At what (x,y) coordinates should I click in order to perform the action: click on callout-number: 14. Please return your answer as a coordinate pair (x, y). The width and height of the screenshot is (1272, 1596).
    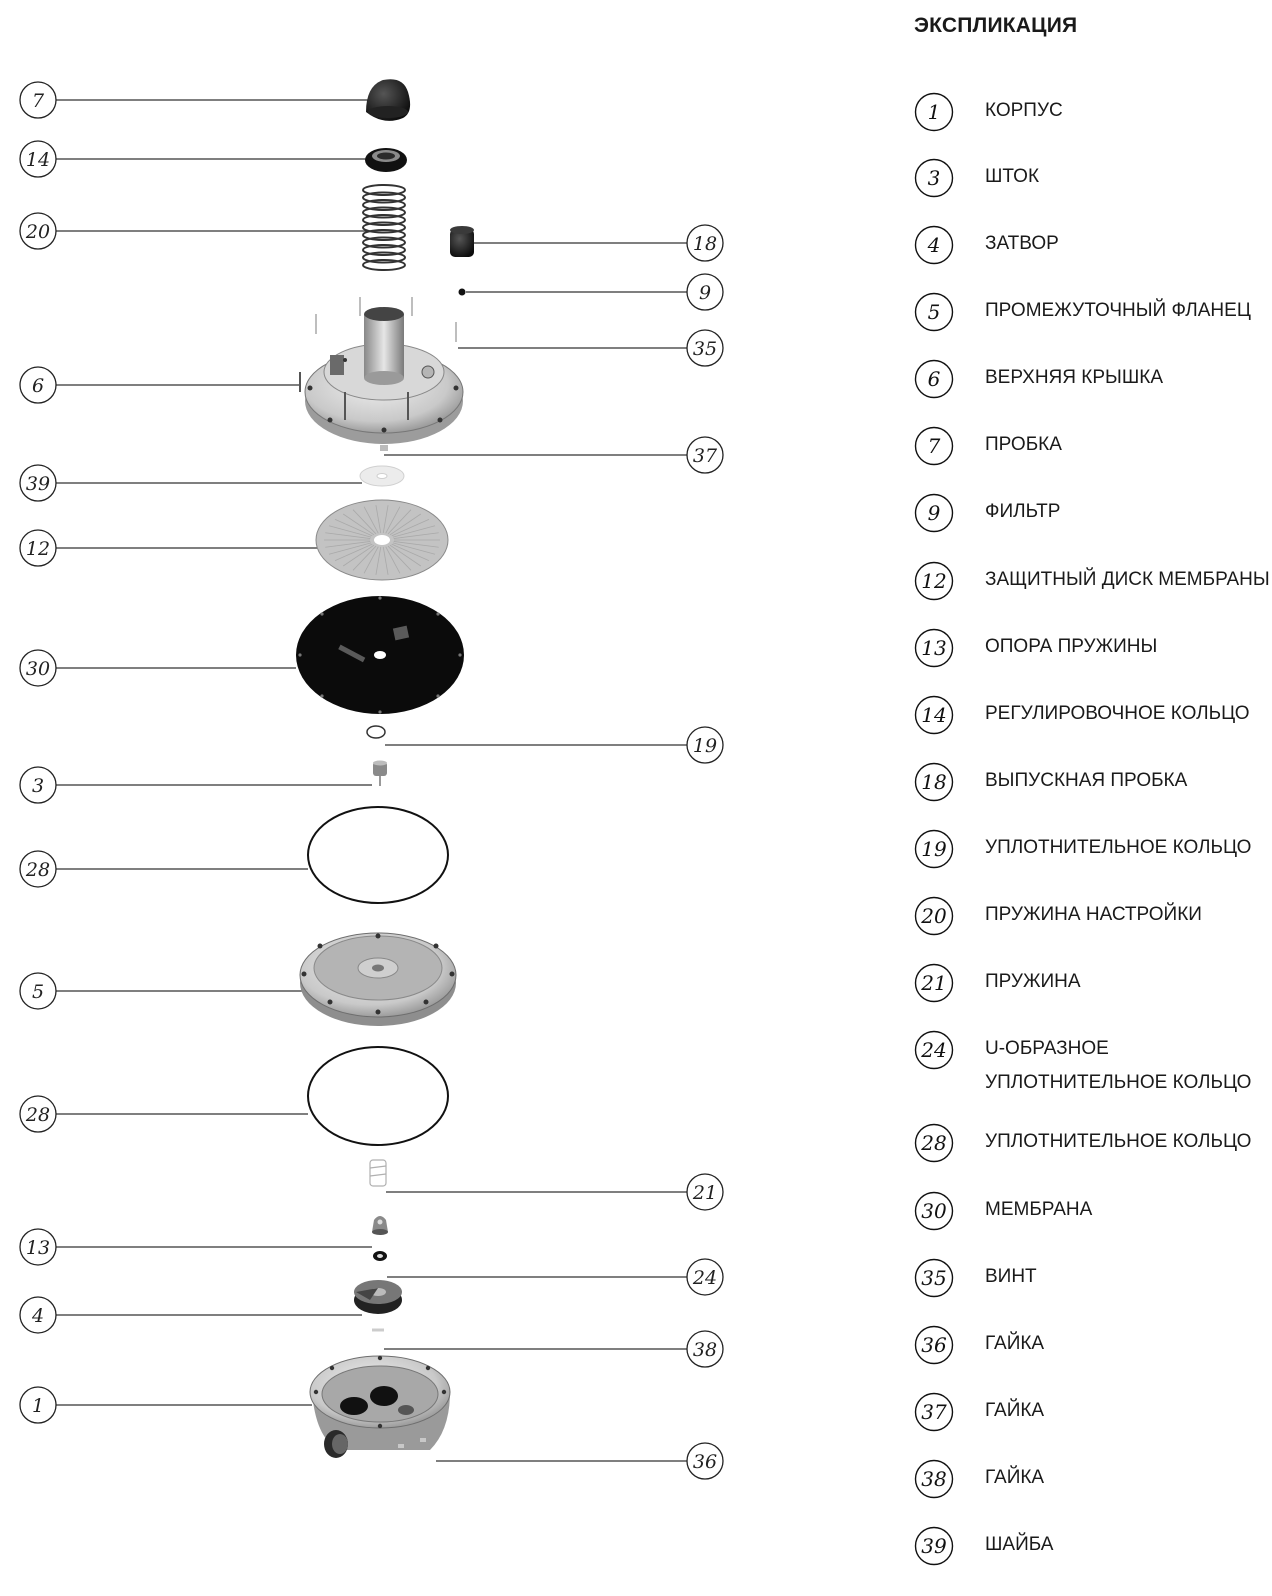
    Looking at the image, I should click on (38, 160).